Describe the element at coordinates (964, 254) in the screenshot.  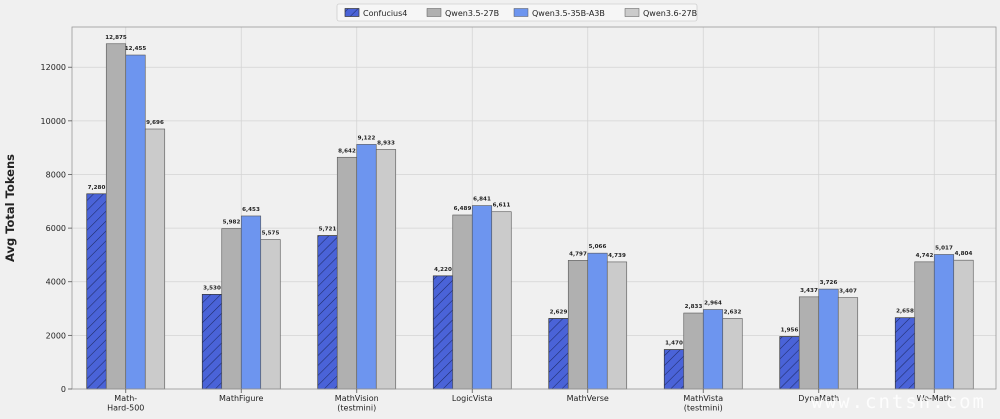
I see `data-label-3-7: 4,804` at that location.